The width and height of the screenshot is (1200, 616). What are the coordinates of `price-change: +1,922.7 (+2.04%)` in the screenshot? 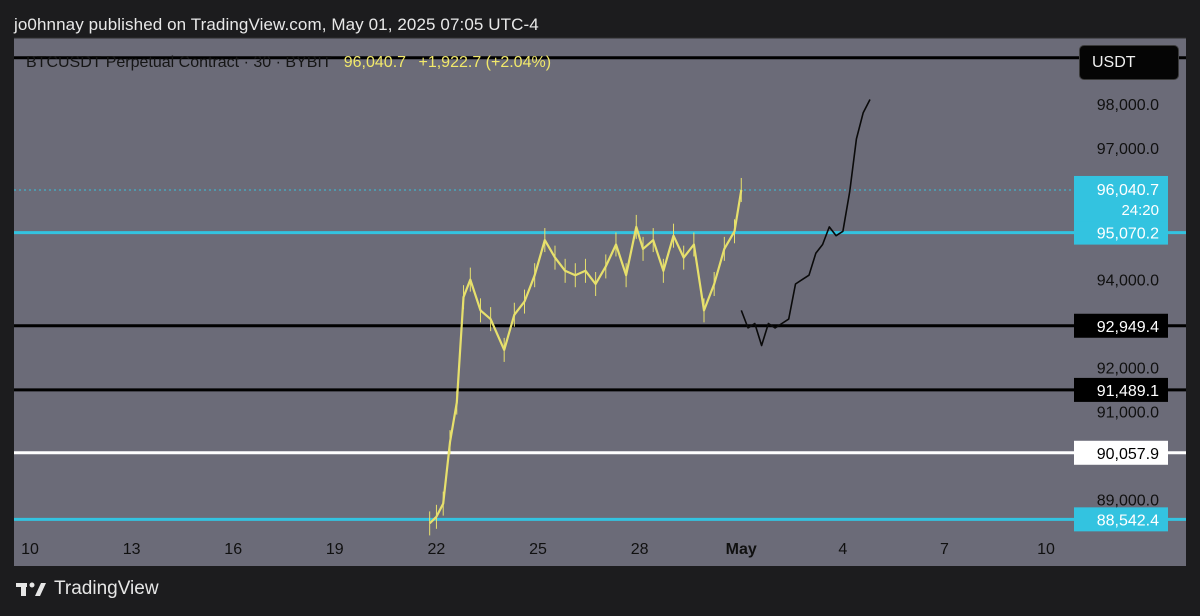 It's located at (485, 62).